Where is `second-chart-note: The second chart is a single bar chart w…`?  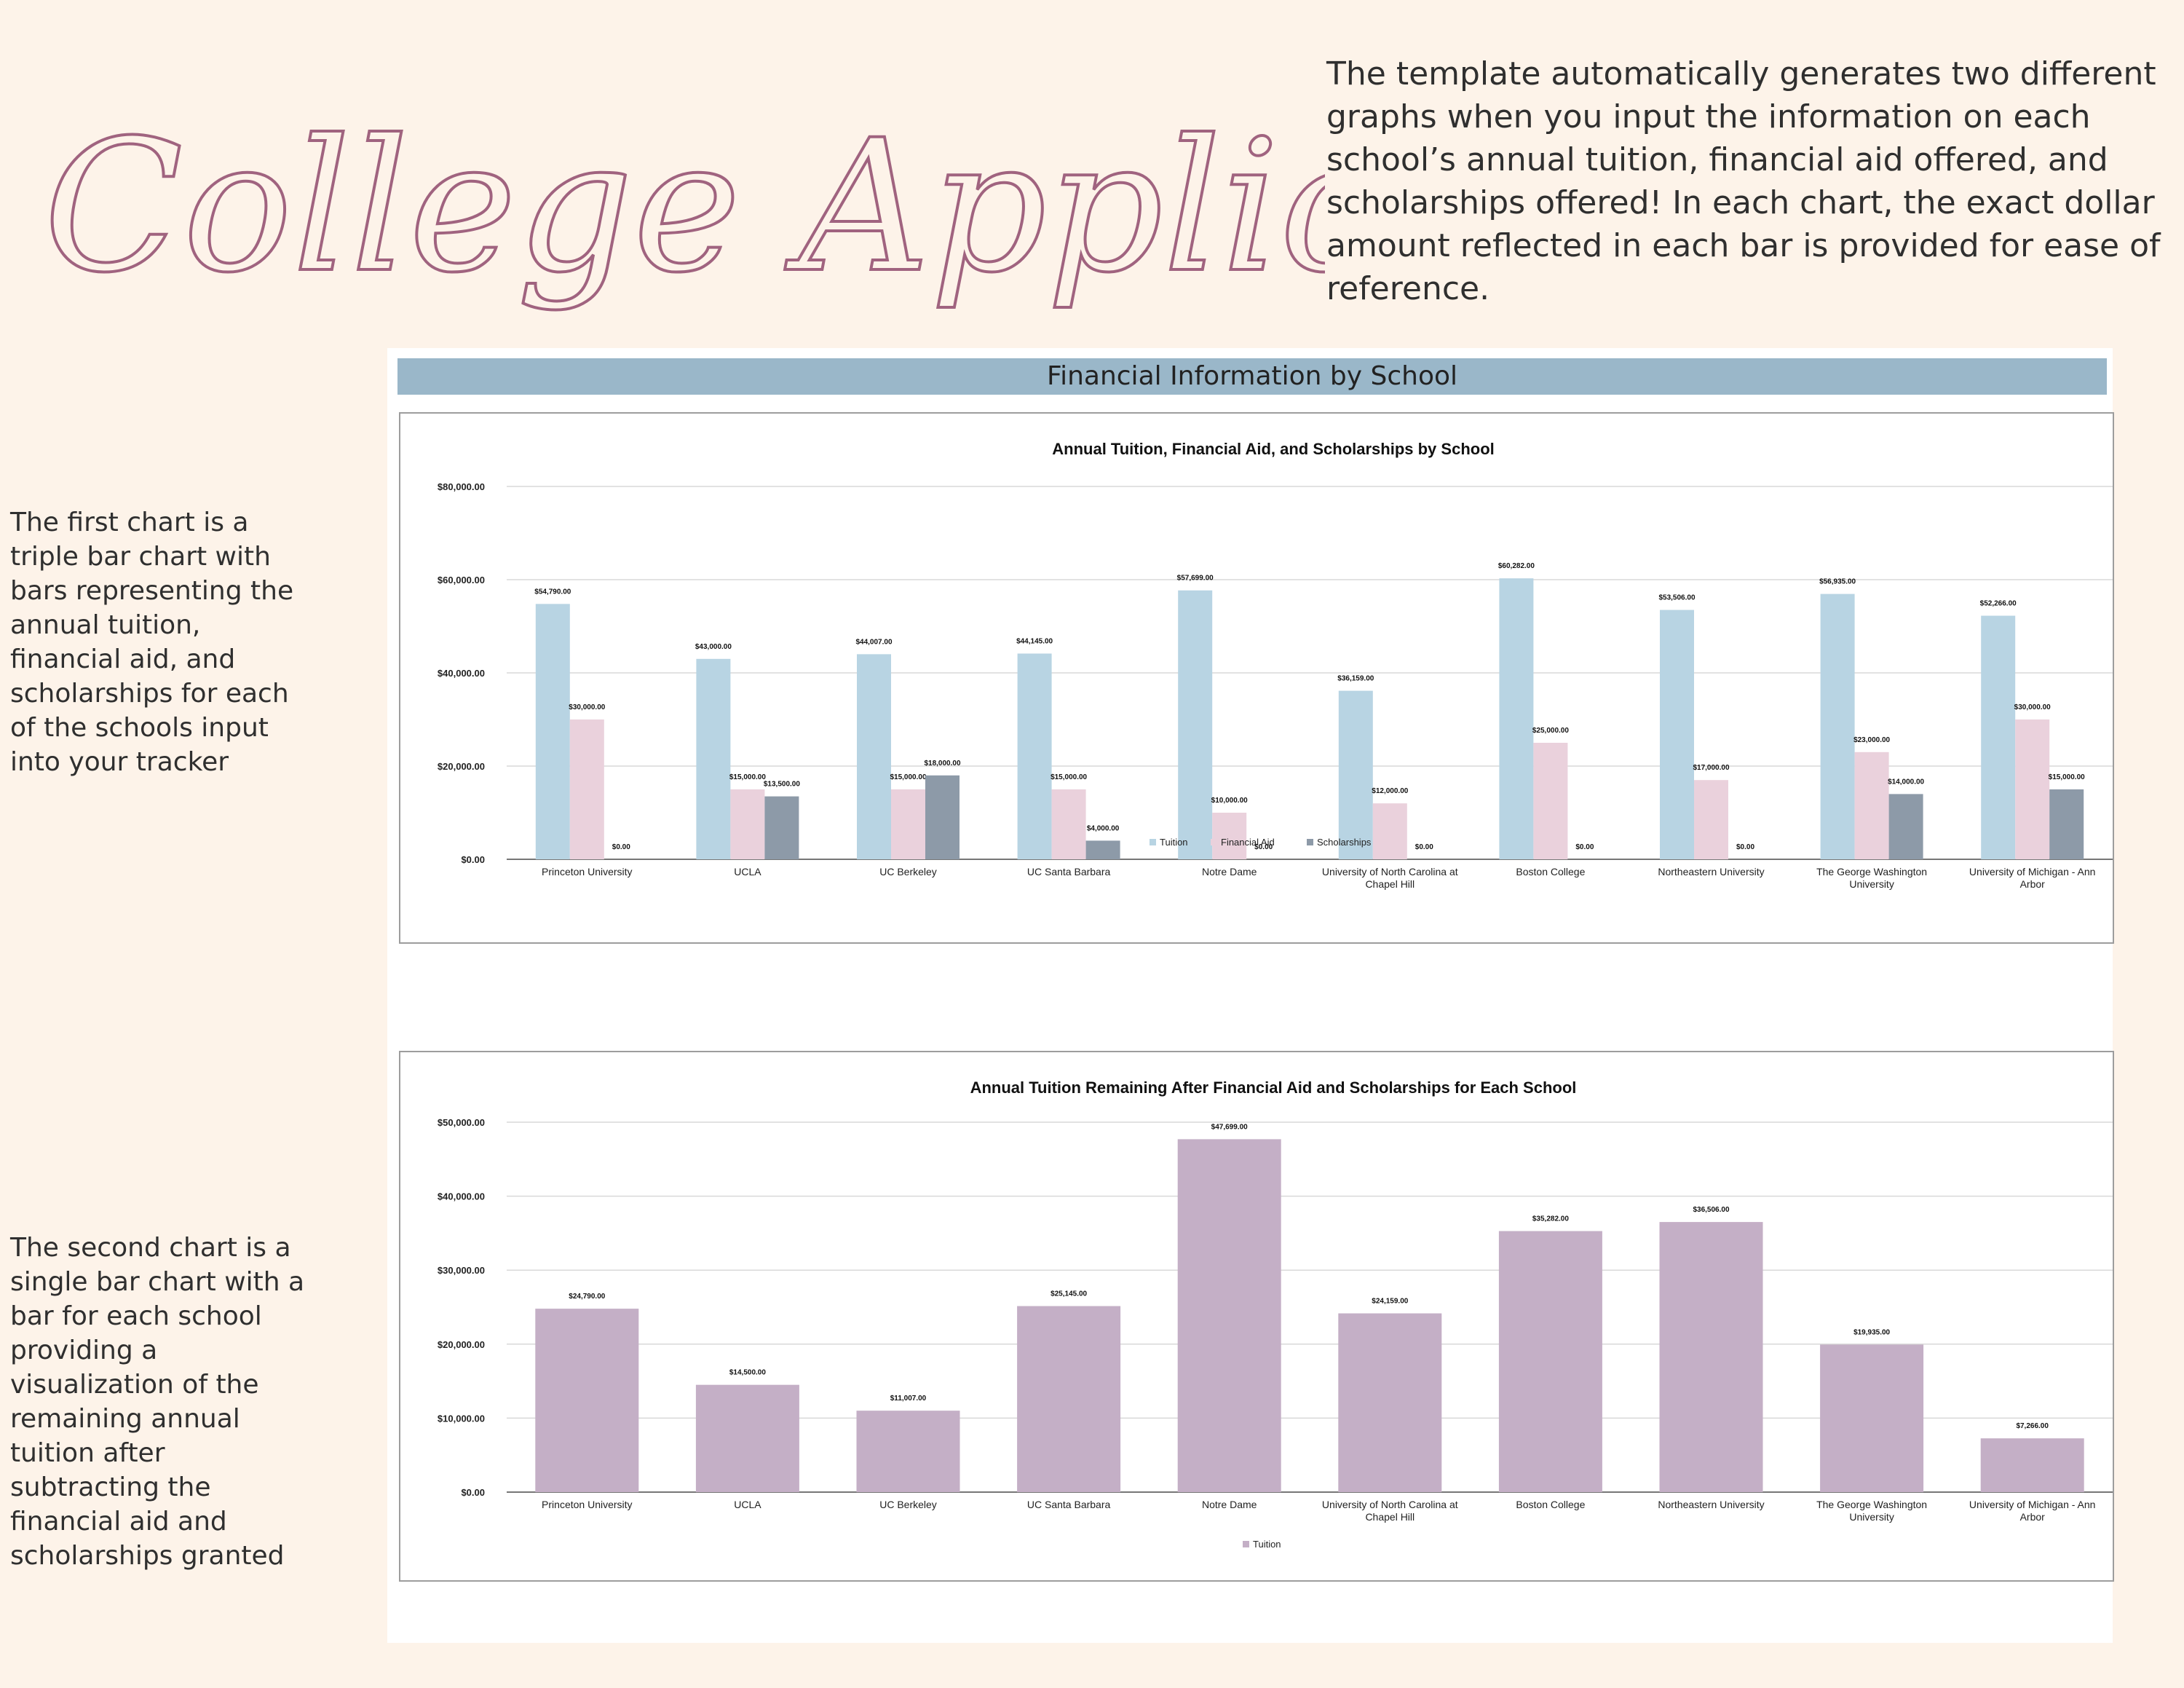
second-chart-note: The second chart is a single bar chart w… is located at coordinates (157, 1402).